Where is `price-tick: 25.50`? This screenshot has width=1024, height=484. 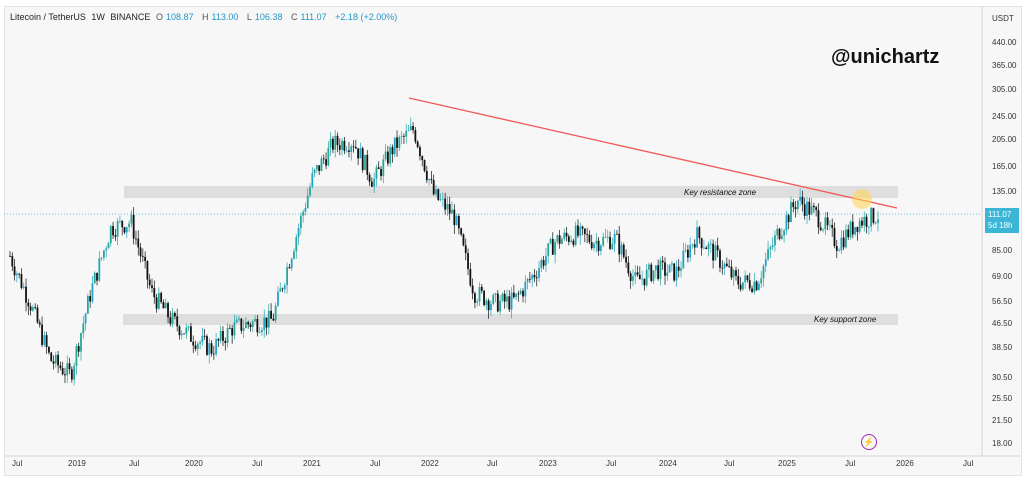 price-tick: 25.50 is located at coordinates (1002, 398).